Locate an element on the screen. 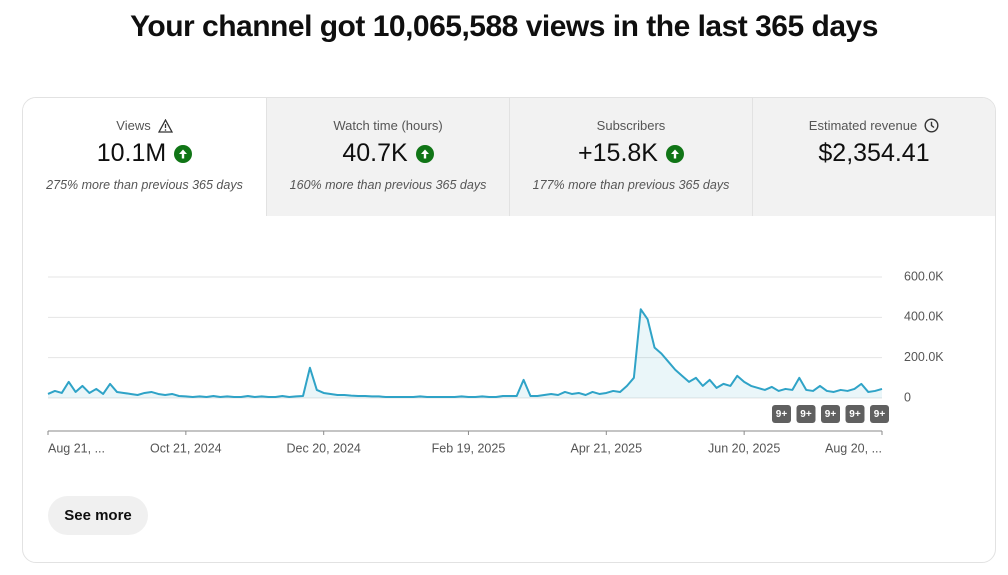 This screenshot has width=1008, height=575. metric-change: 177% more than previous 365 days is located at coordinates (631, 185).